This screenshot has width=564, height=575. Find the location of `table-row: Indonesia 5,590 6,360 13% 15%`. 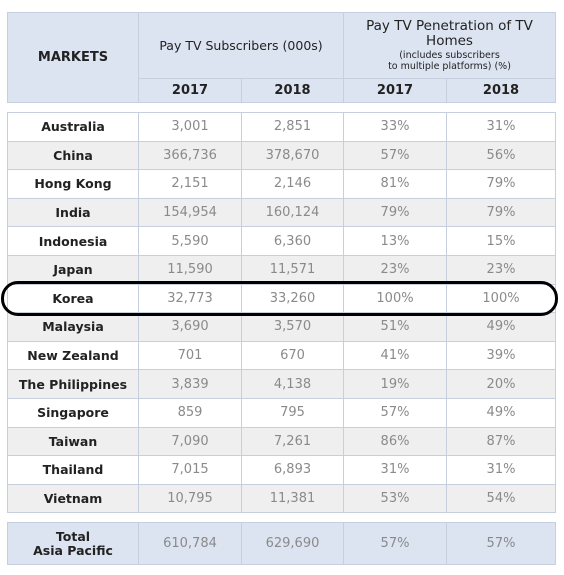

table-row: Indonesia 5,590 6,360 13% 15% is located at coordinates (281, 241).